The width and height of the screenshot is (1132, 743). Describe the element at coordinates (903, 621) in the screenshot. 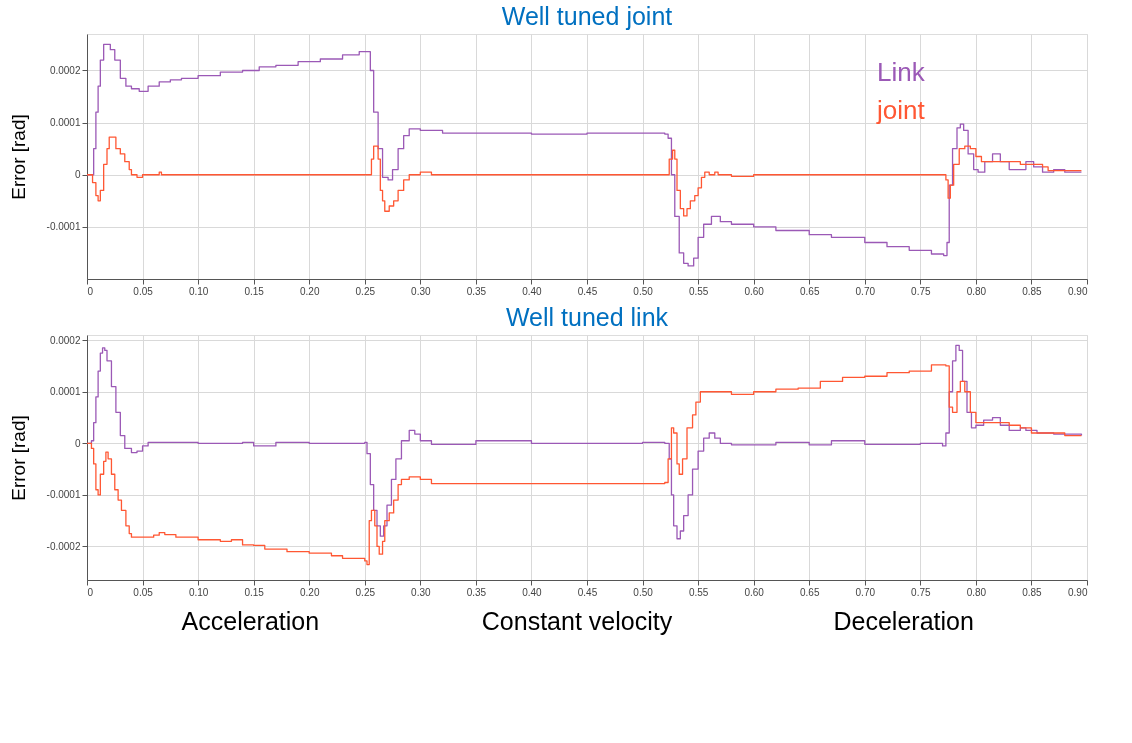

I see `text: Deceleration` at that location.